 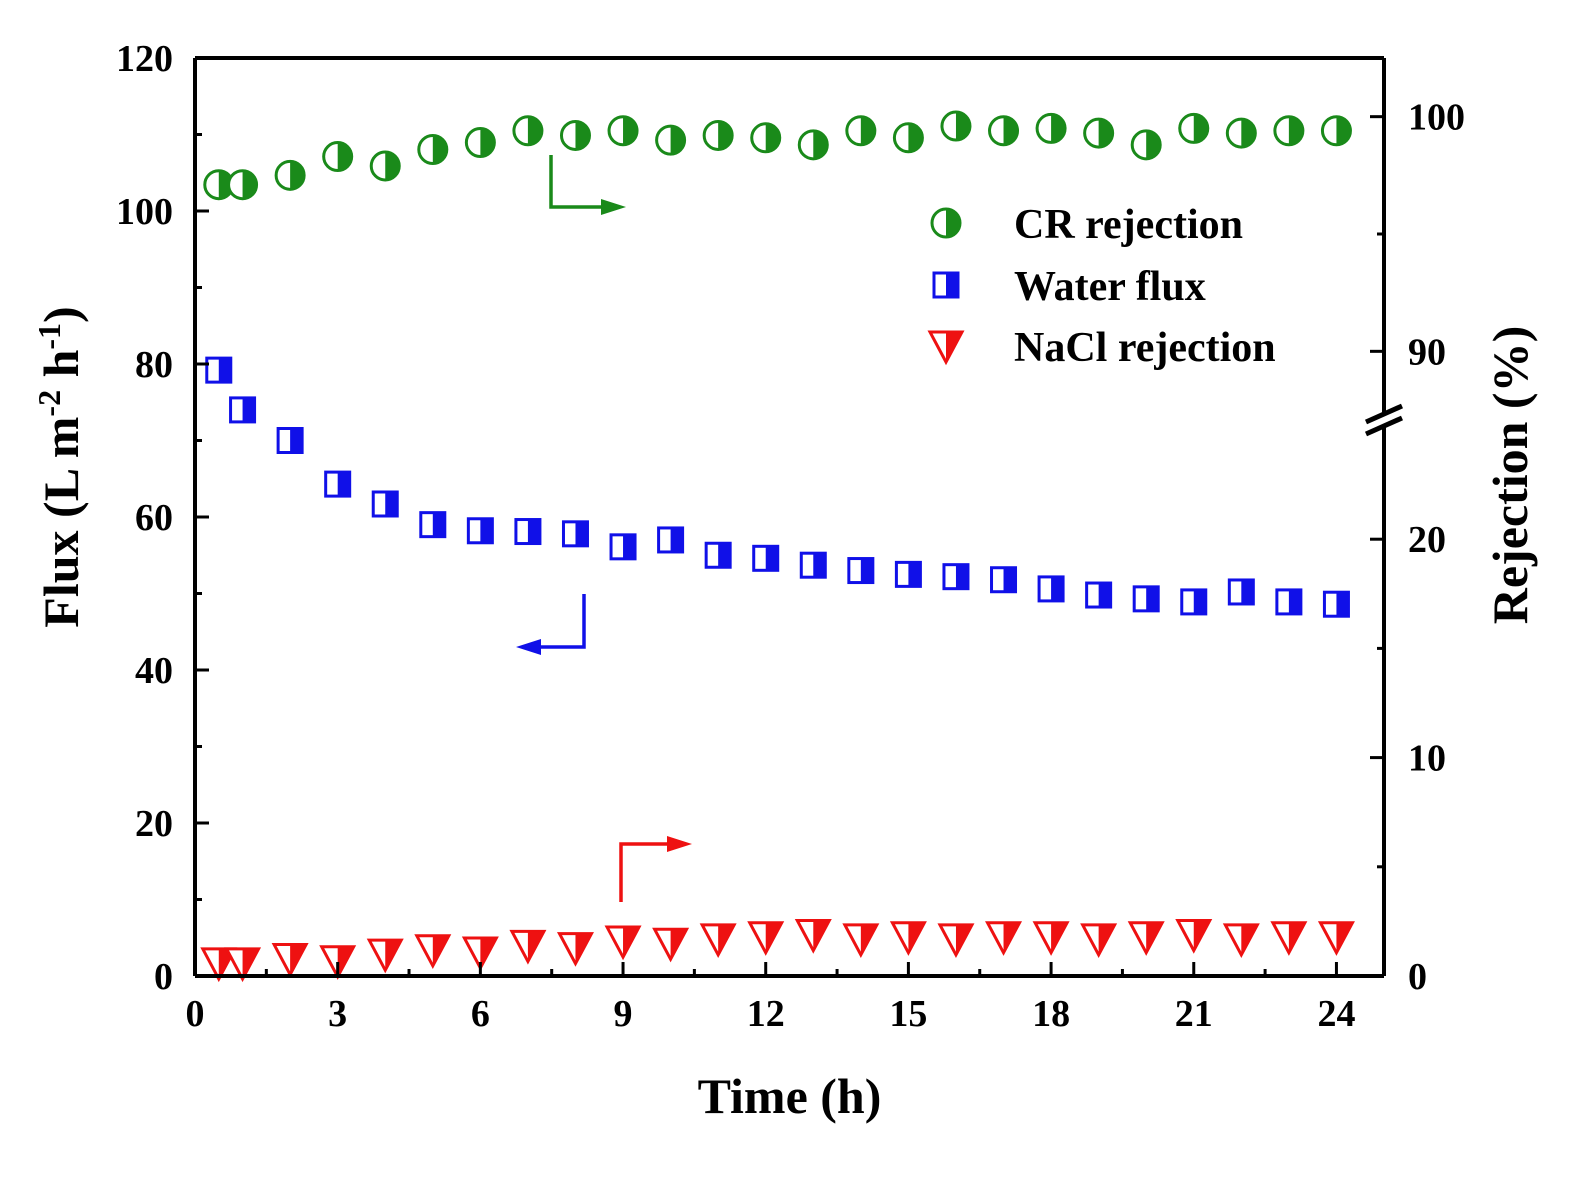 What do you see at coordinates (777, 155) in the screenshot?
I see `series-cr-rejection` at bounding box center [777, 155].